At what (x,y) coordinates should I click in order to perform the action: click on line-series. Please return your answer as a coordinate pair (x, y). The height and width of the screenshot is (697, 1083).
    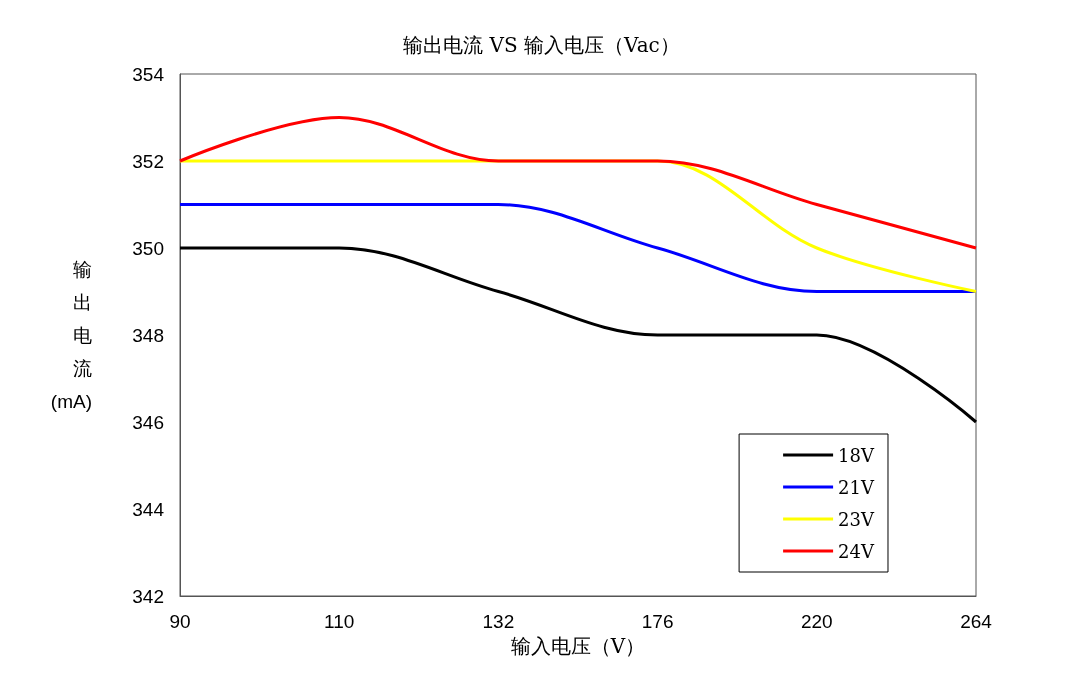
    Looking at the image, I should click on (578, 183).